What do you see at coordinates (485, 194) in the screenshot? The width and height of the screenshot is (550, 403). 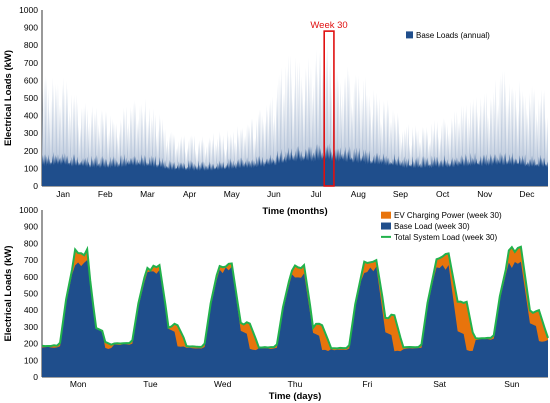 I see `c1-x-tick-nov: Nov` at bounding box center [485, 194].